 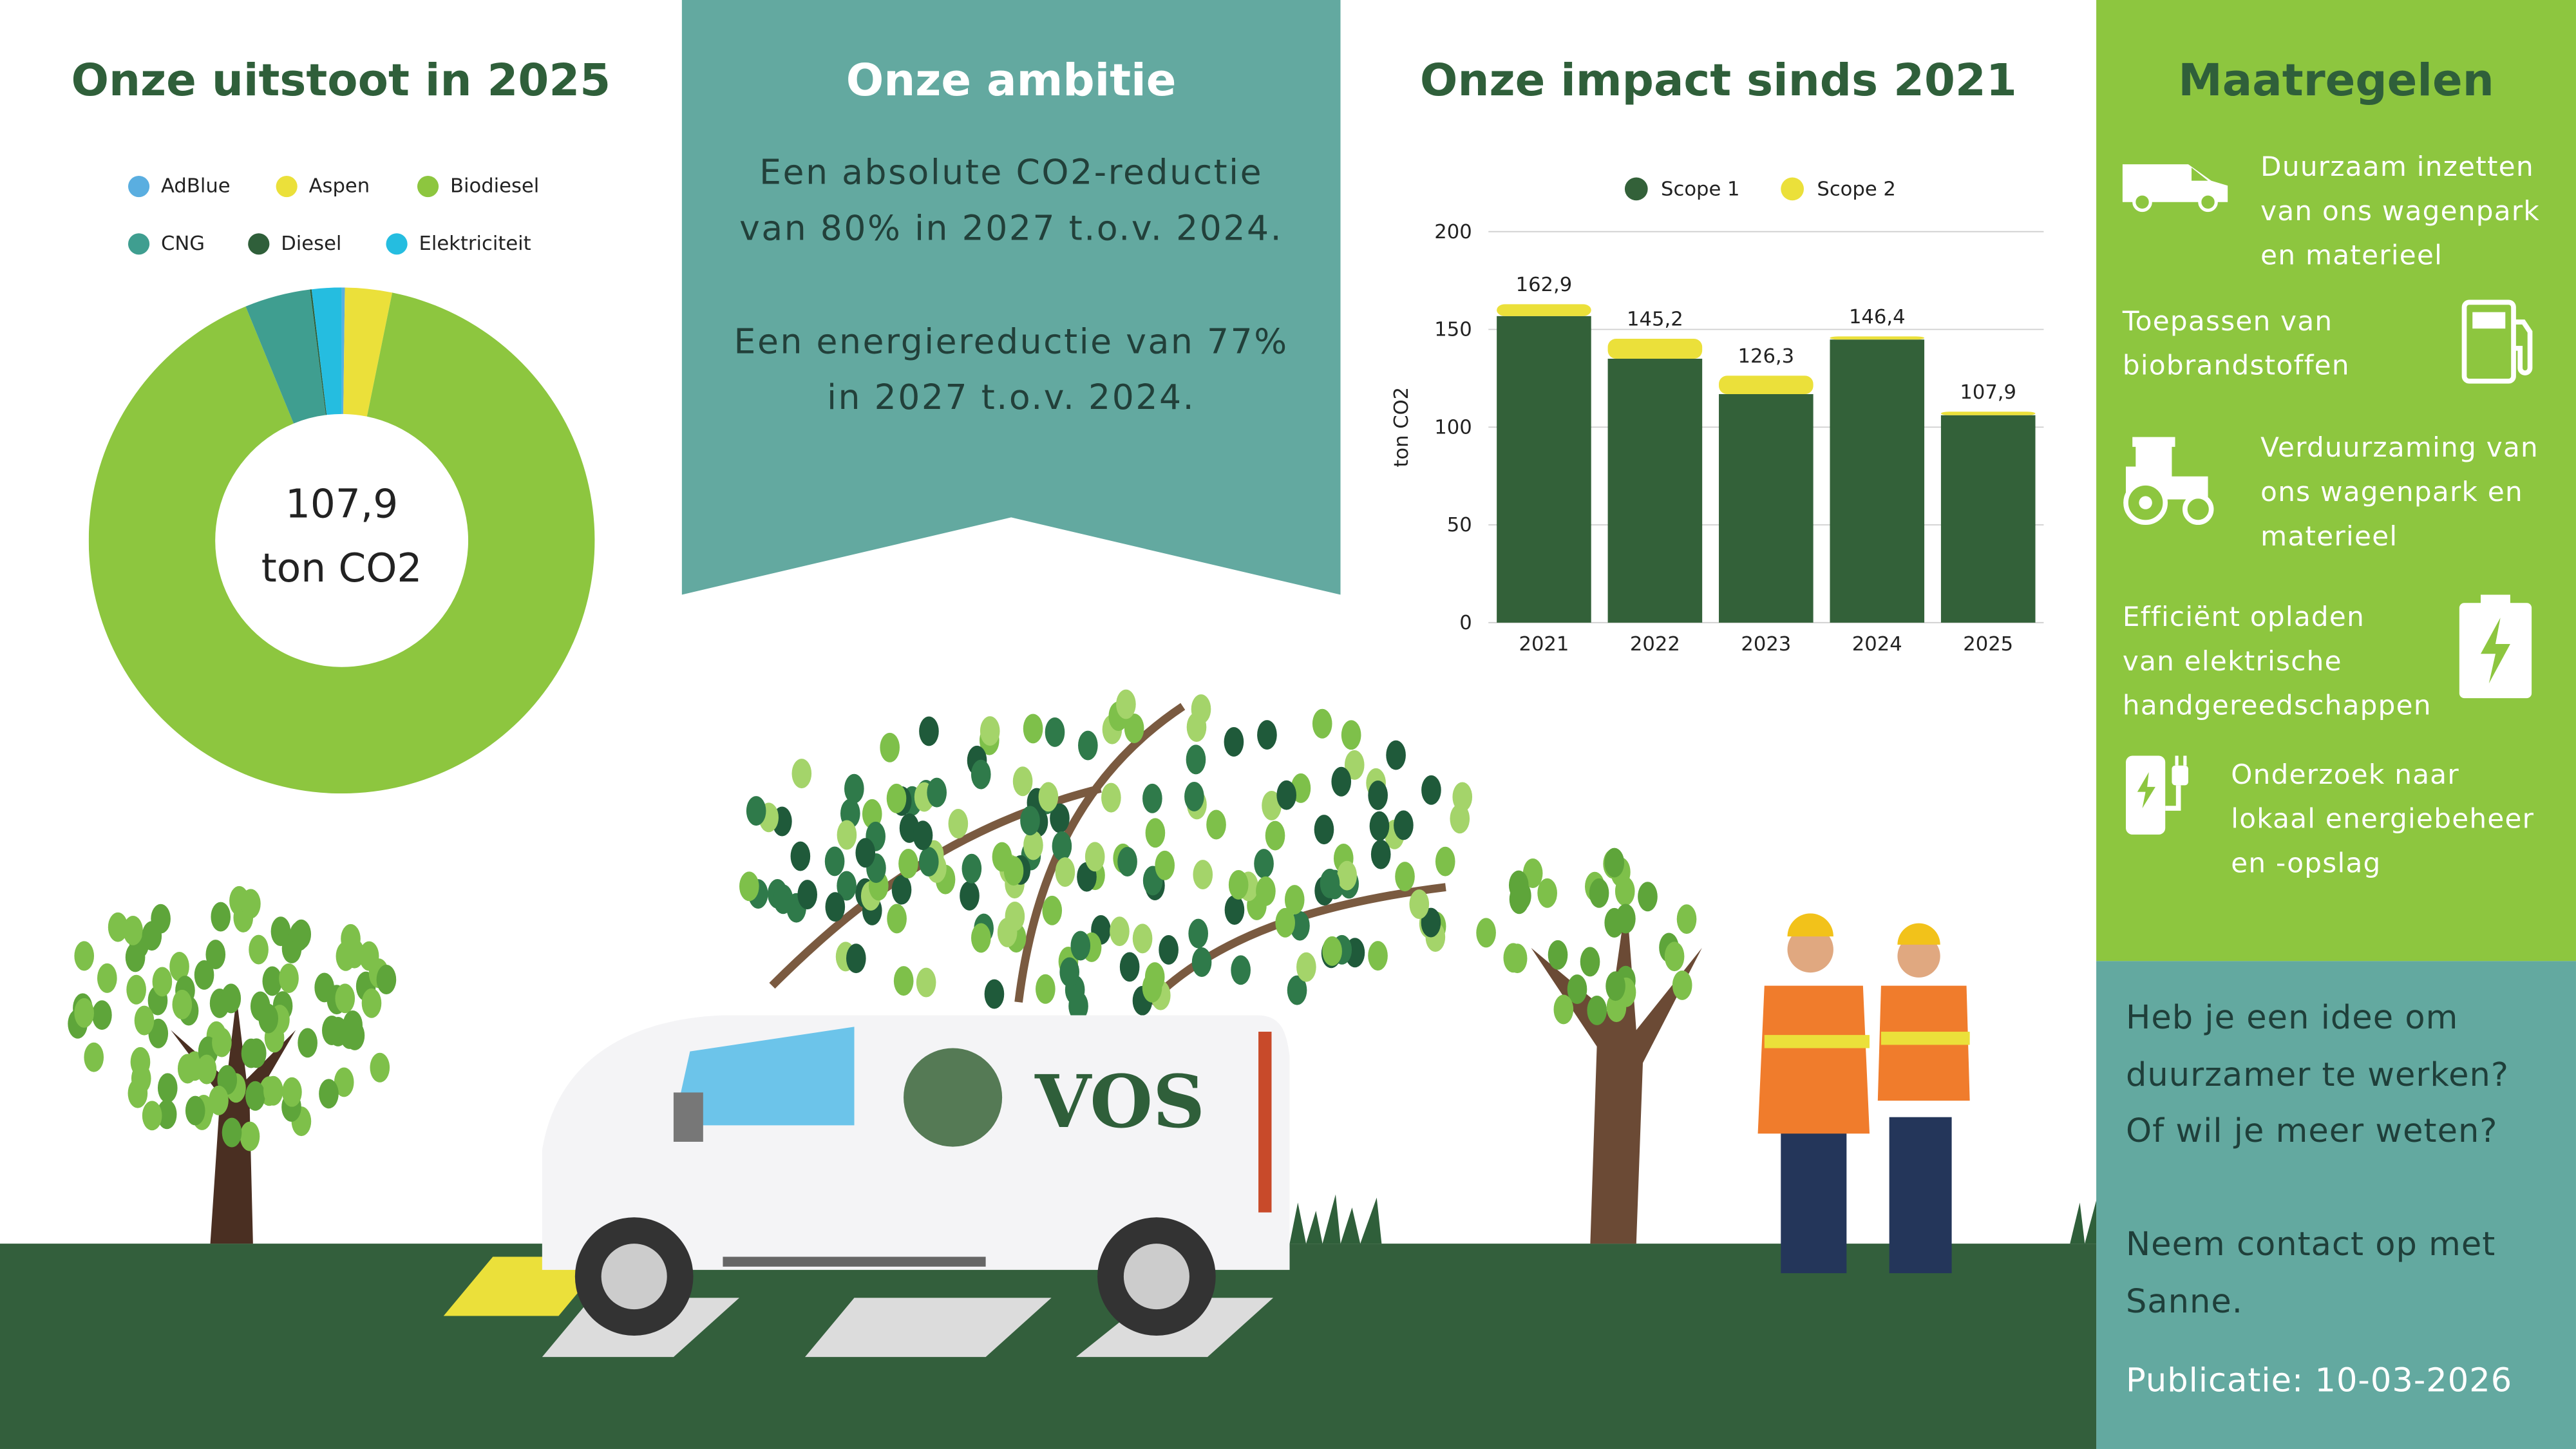 What do you see at coordinates (183, 243) in the screenshot?
I see `legend-label: CNG` at bounding box center [183, 243].